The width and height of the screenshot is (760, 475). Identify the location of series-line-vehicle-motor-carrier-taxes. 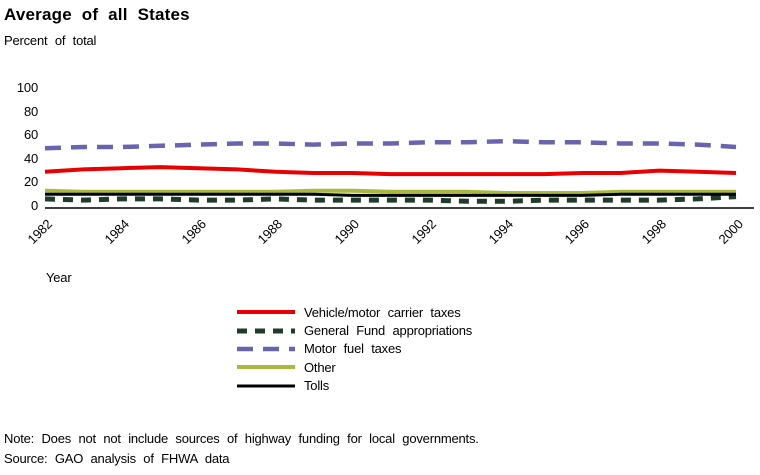
(390, 171).